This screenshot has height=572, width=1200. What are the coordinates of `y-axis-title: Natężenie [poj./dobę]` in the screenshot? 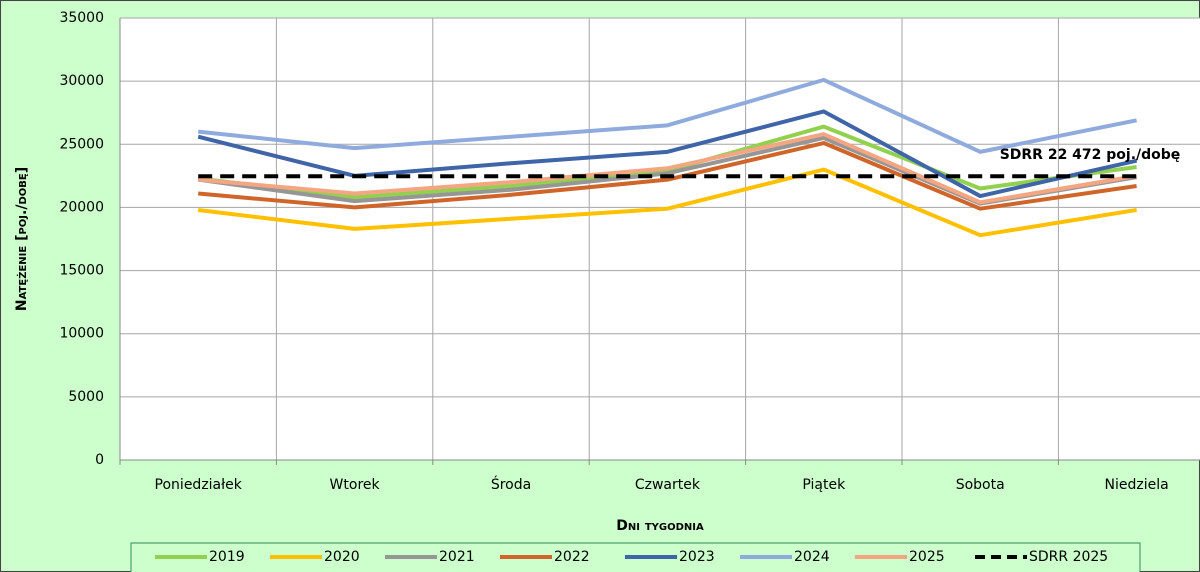 It's located at (22, 239).